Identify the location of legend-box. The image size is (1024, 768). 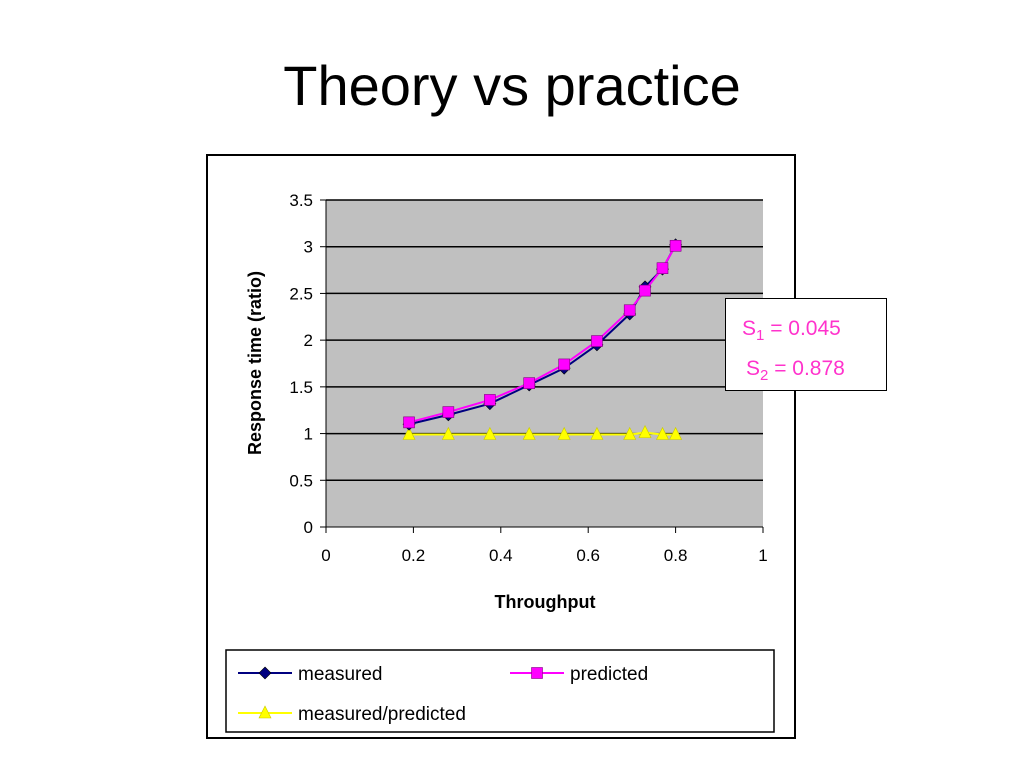
(500, 691).